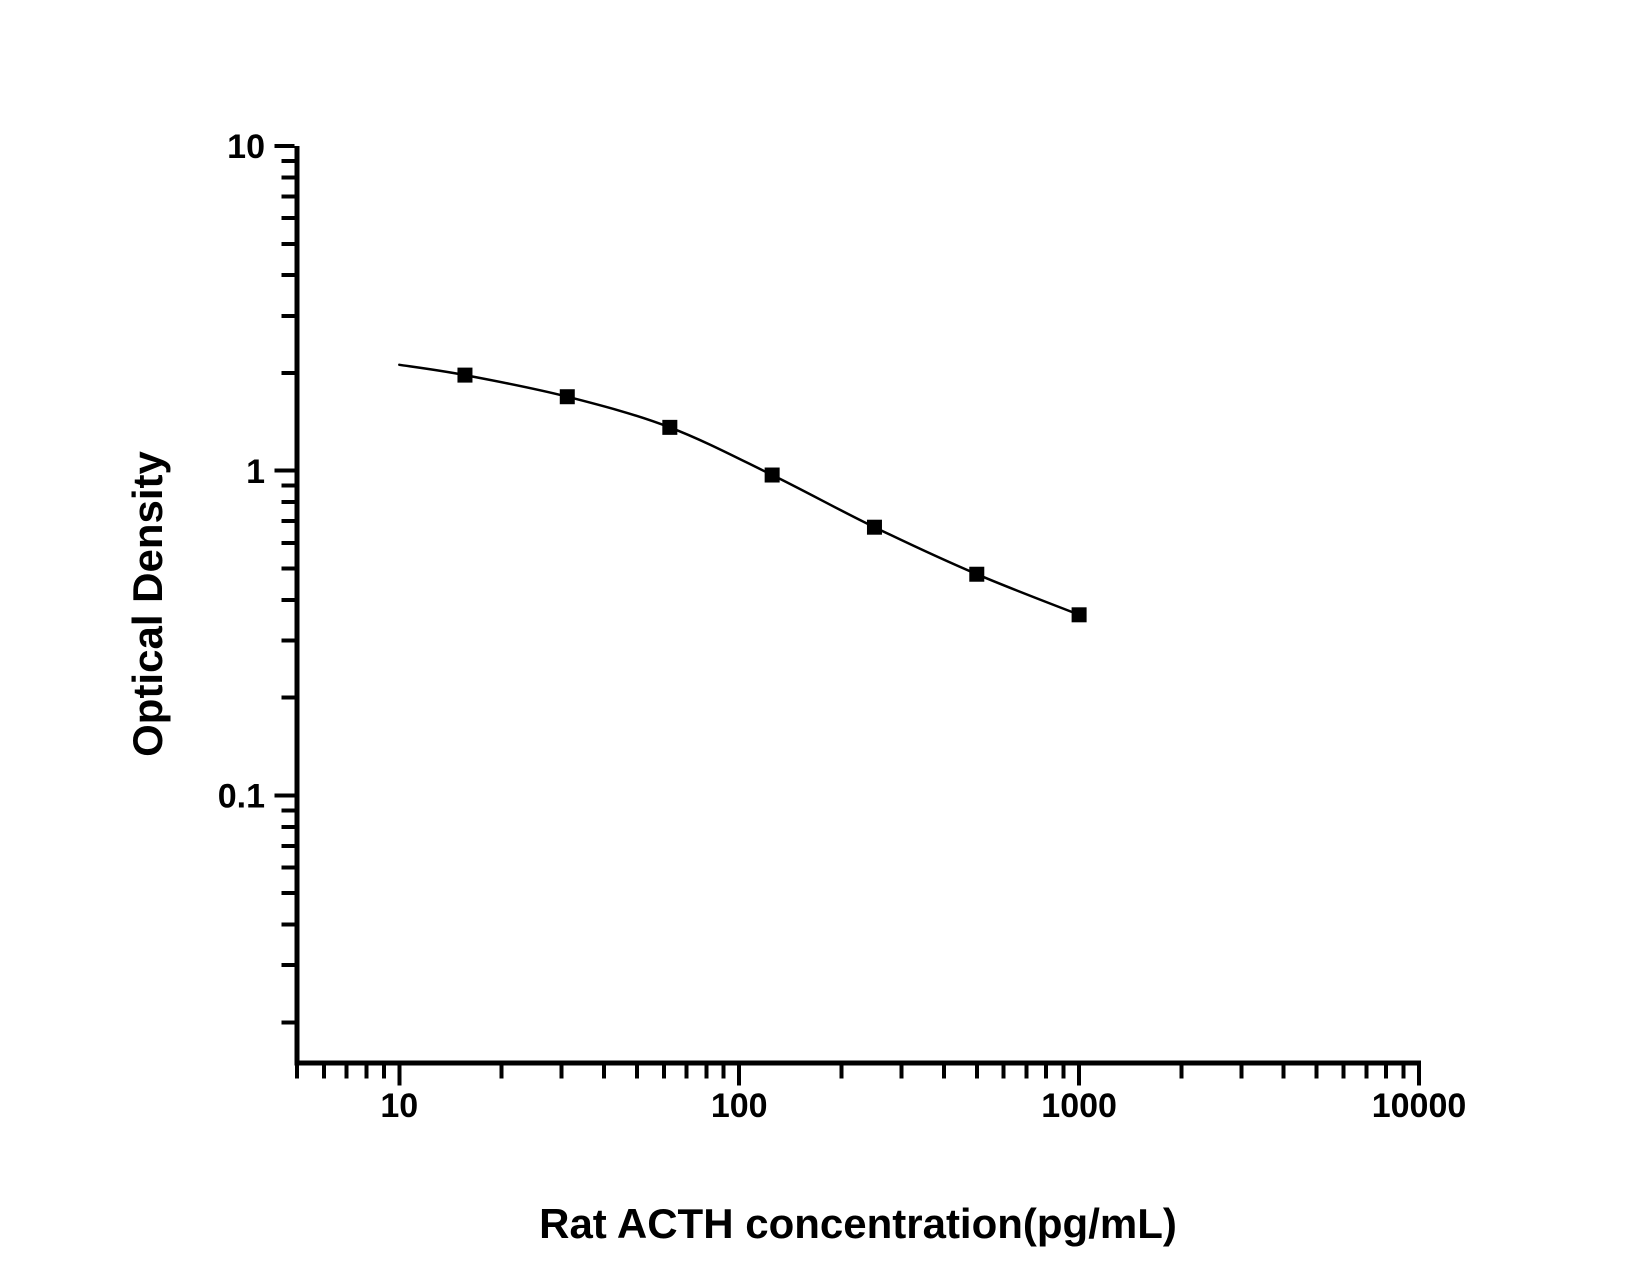 The width and height of the screenshot is (1650, 1275). What do you see at coordinates (399, 1106) in the screenshot?
I see `x-tick-label-10: 10` at bounding box center [399, 1106].